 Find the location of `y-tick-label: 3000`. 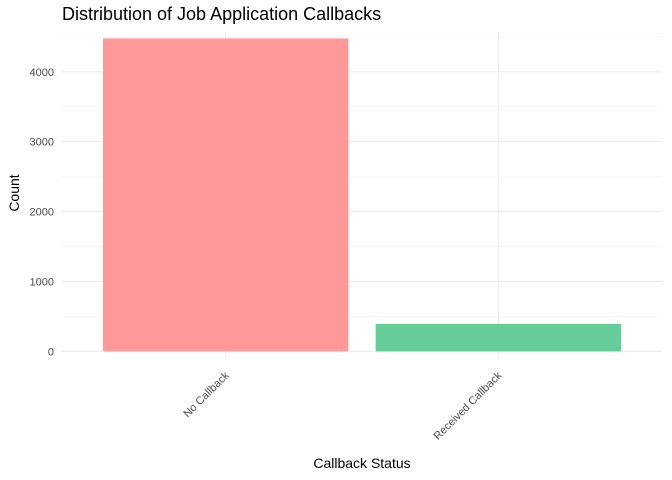

y-tick-label: 3000 is located at coordinates (42, 143).